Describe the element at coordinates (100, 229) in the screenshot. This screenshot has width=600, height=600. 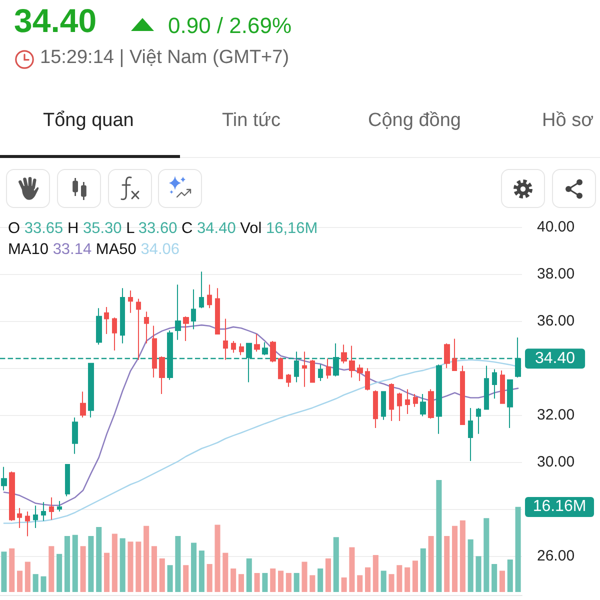
I see `annotation: O 33.65 H 35.30 L 33.60 C` at that location.